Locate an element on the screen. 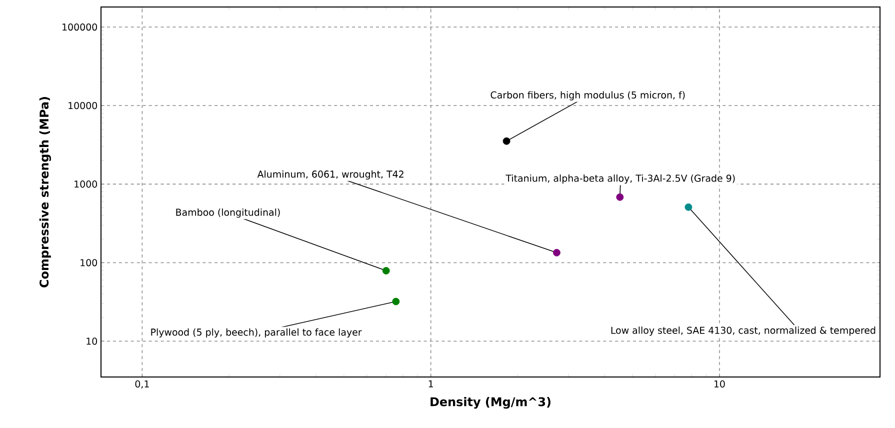 This screenshot has width=895, height=428. x-tick-label: 0,1 is located at coordinates (142, 384).